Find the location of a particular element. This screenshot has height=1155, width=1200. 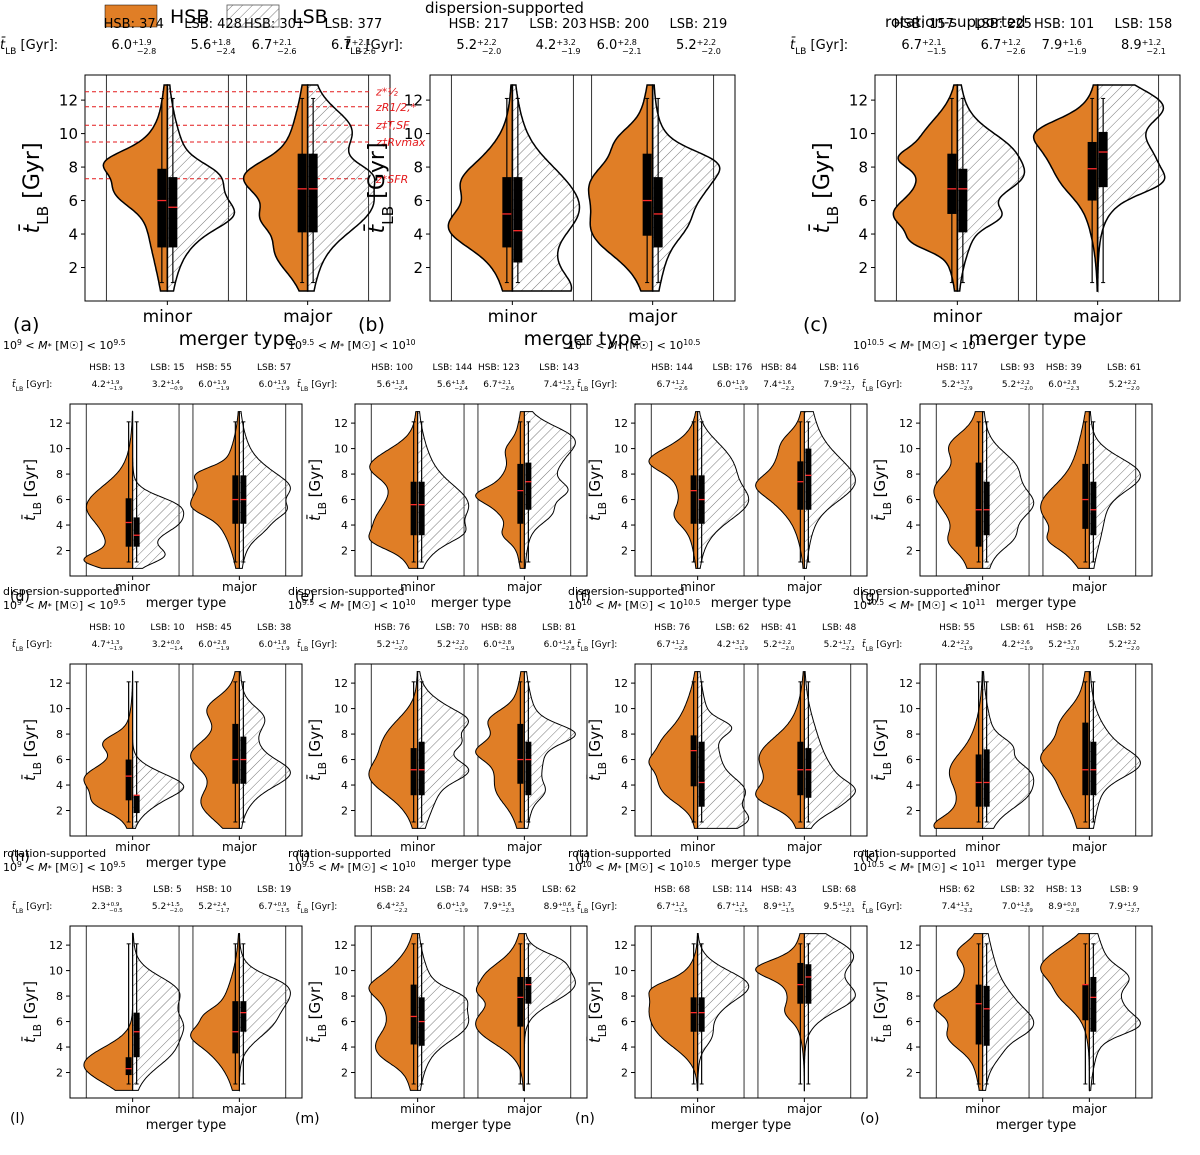

panel-title: rotation-supported is located at coordinates (339, 853).